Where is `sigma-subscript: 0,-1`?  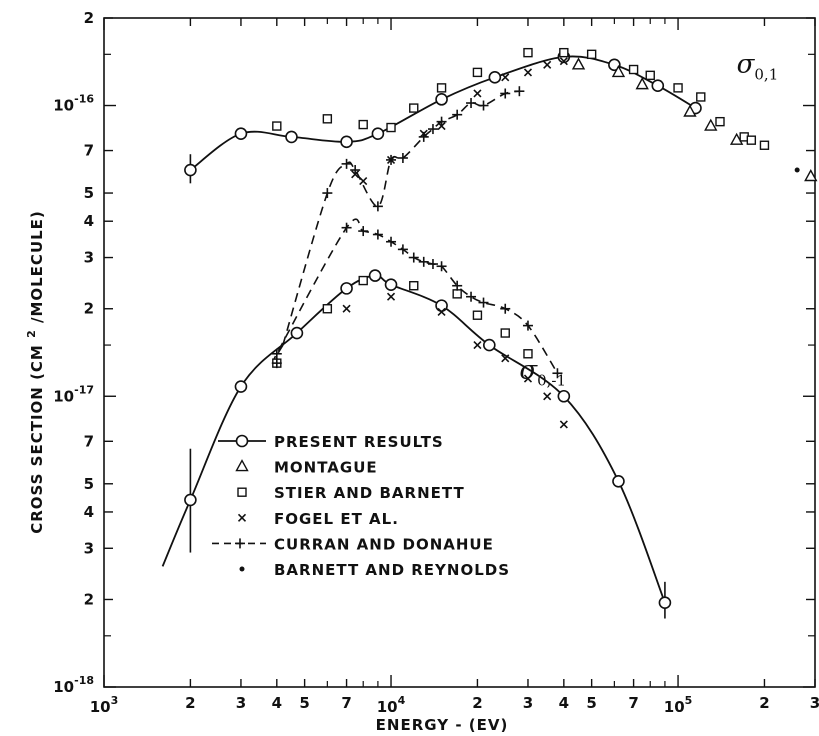 sigma-subscript: 0,-1 is located at coordinates (551, 381).